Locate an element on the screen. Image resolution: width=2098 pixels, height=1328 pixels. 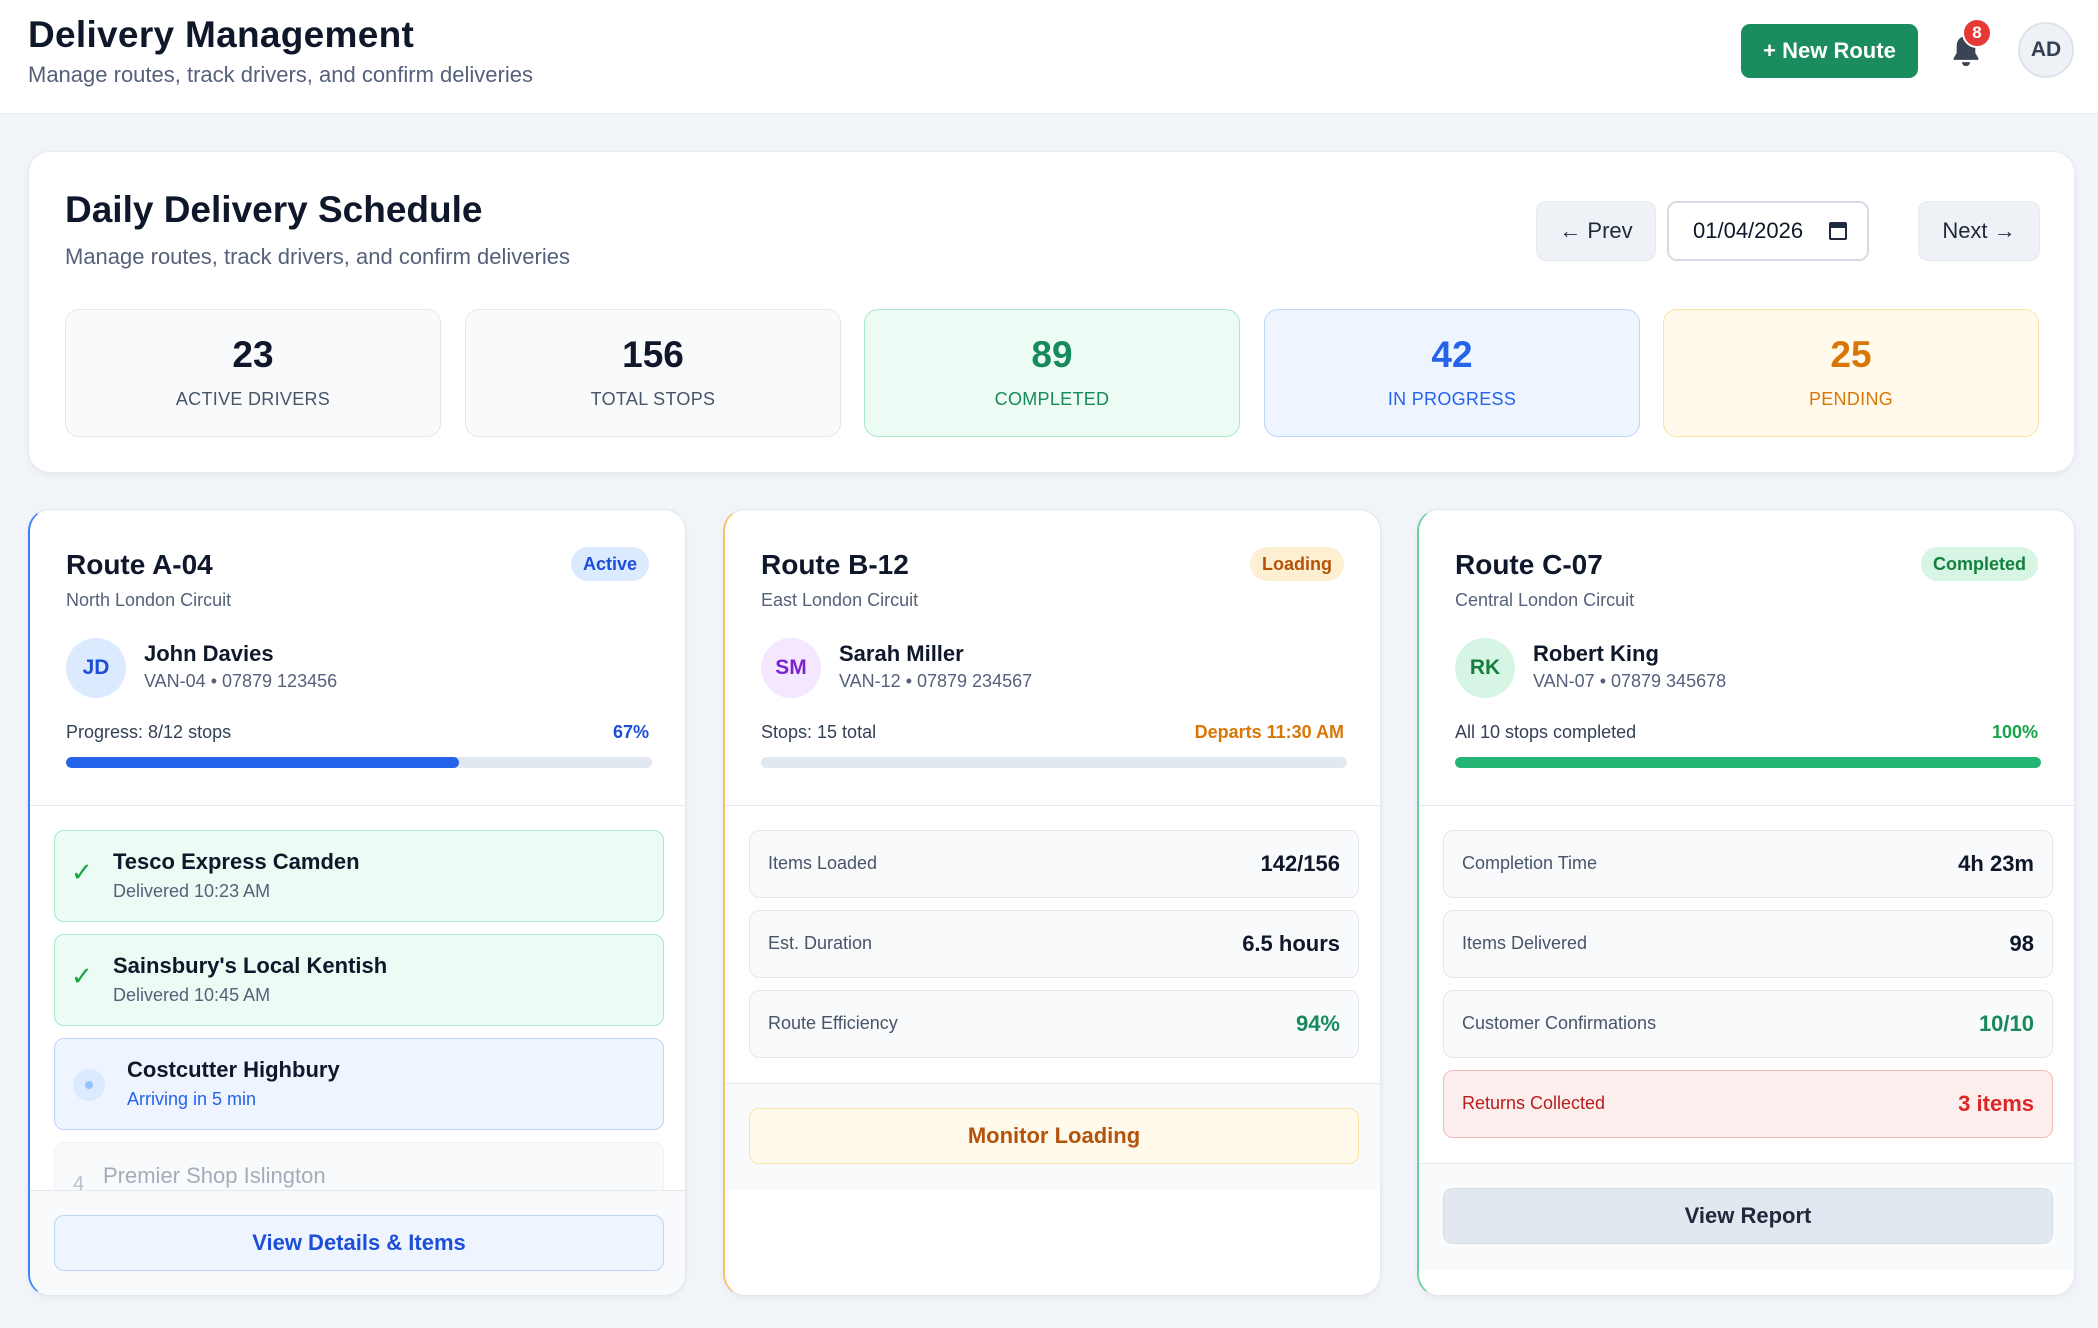
stop-status: Delivered 10:45 AM is located at coordinates (192, 995).